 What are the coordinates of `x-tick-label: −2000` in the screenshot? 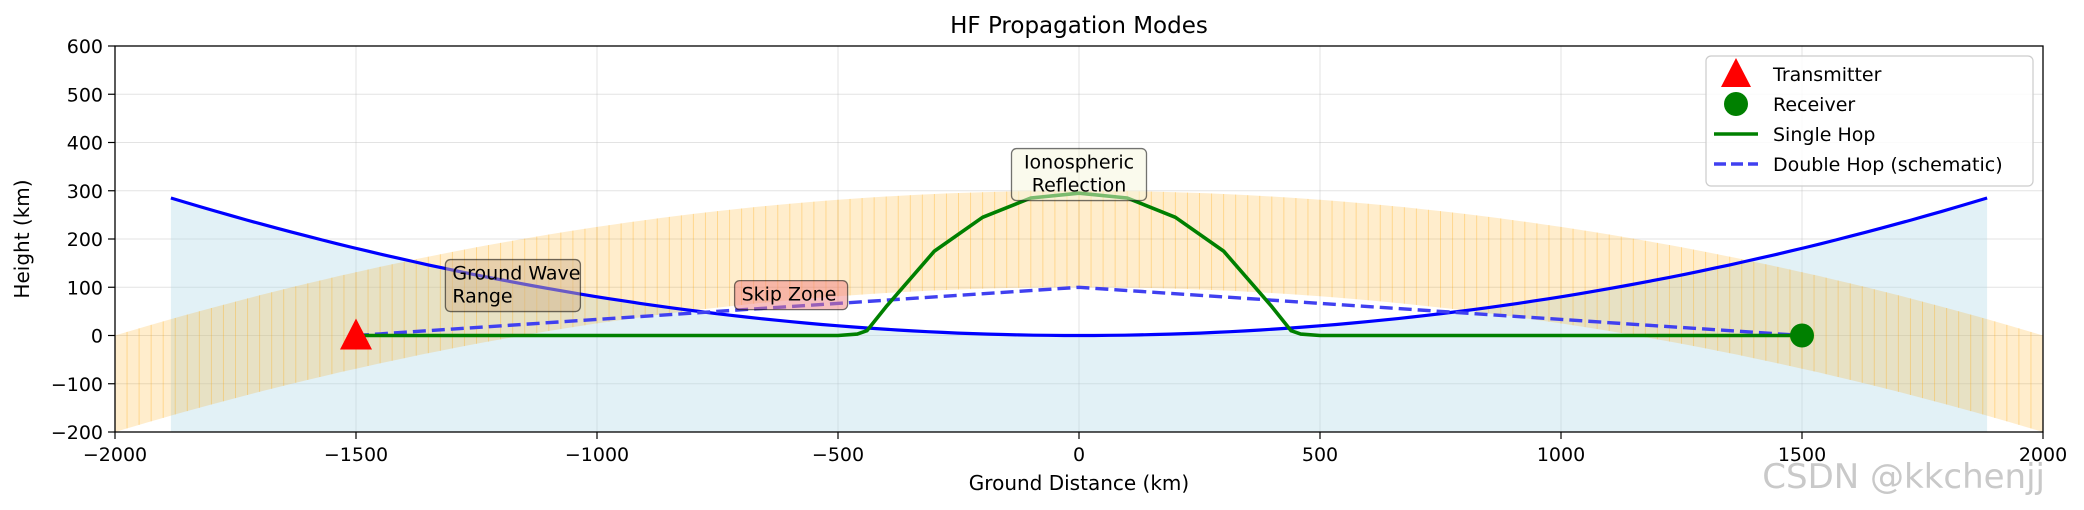 It's located at (115, 455).